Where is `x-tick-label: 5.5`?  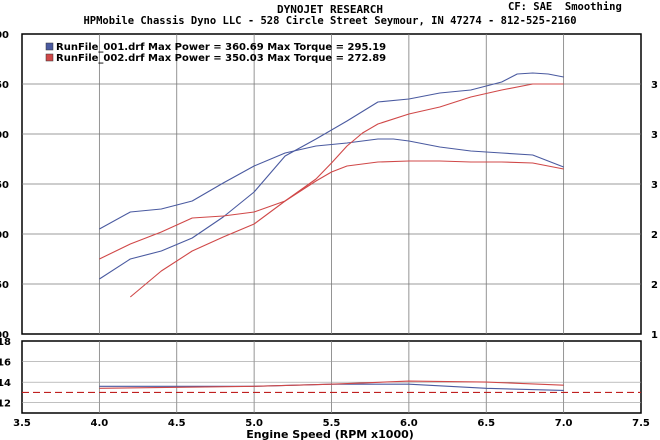
x-tick-label: 5.5 is located at coordinates (332, 423).